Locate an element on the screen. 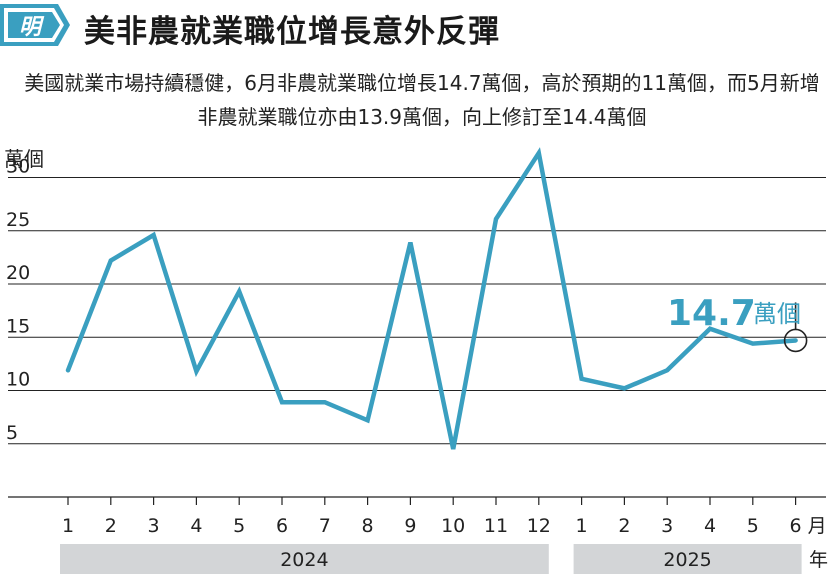 The height and width of the screenshot is (582, 833). year-label: 2025 is located at coordinates (687, 560).